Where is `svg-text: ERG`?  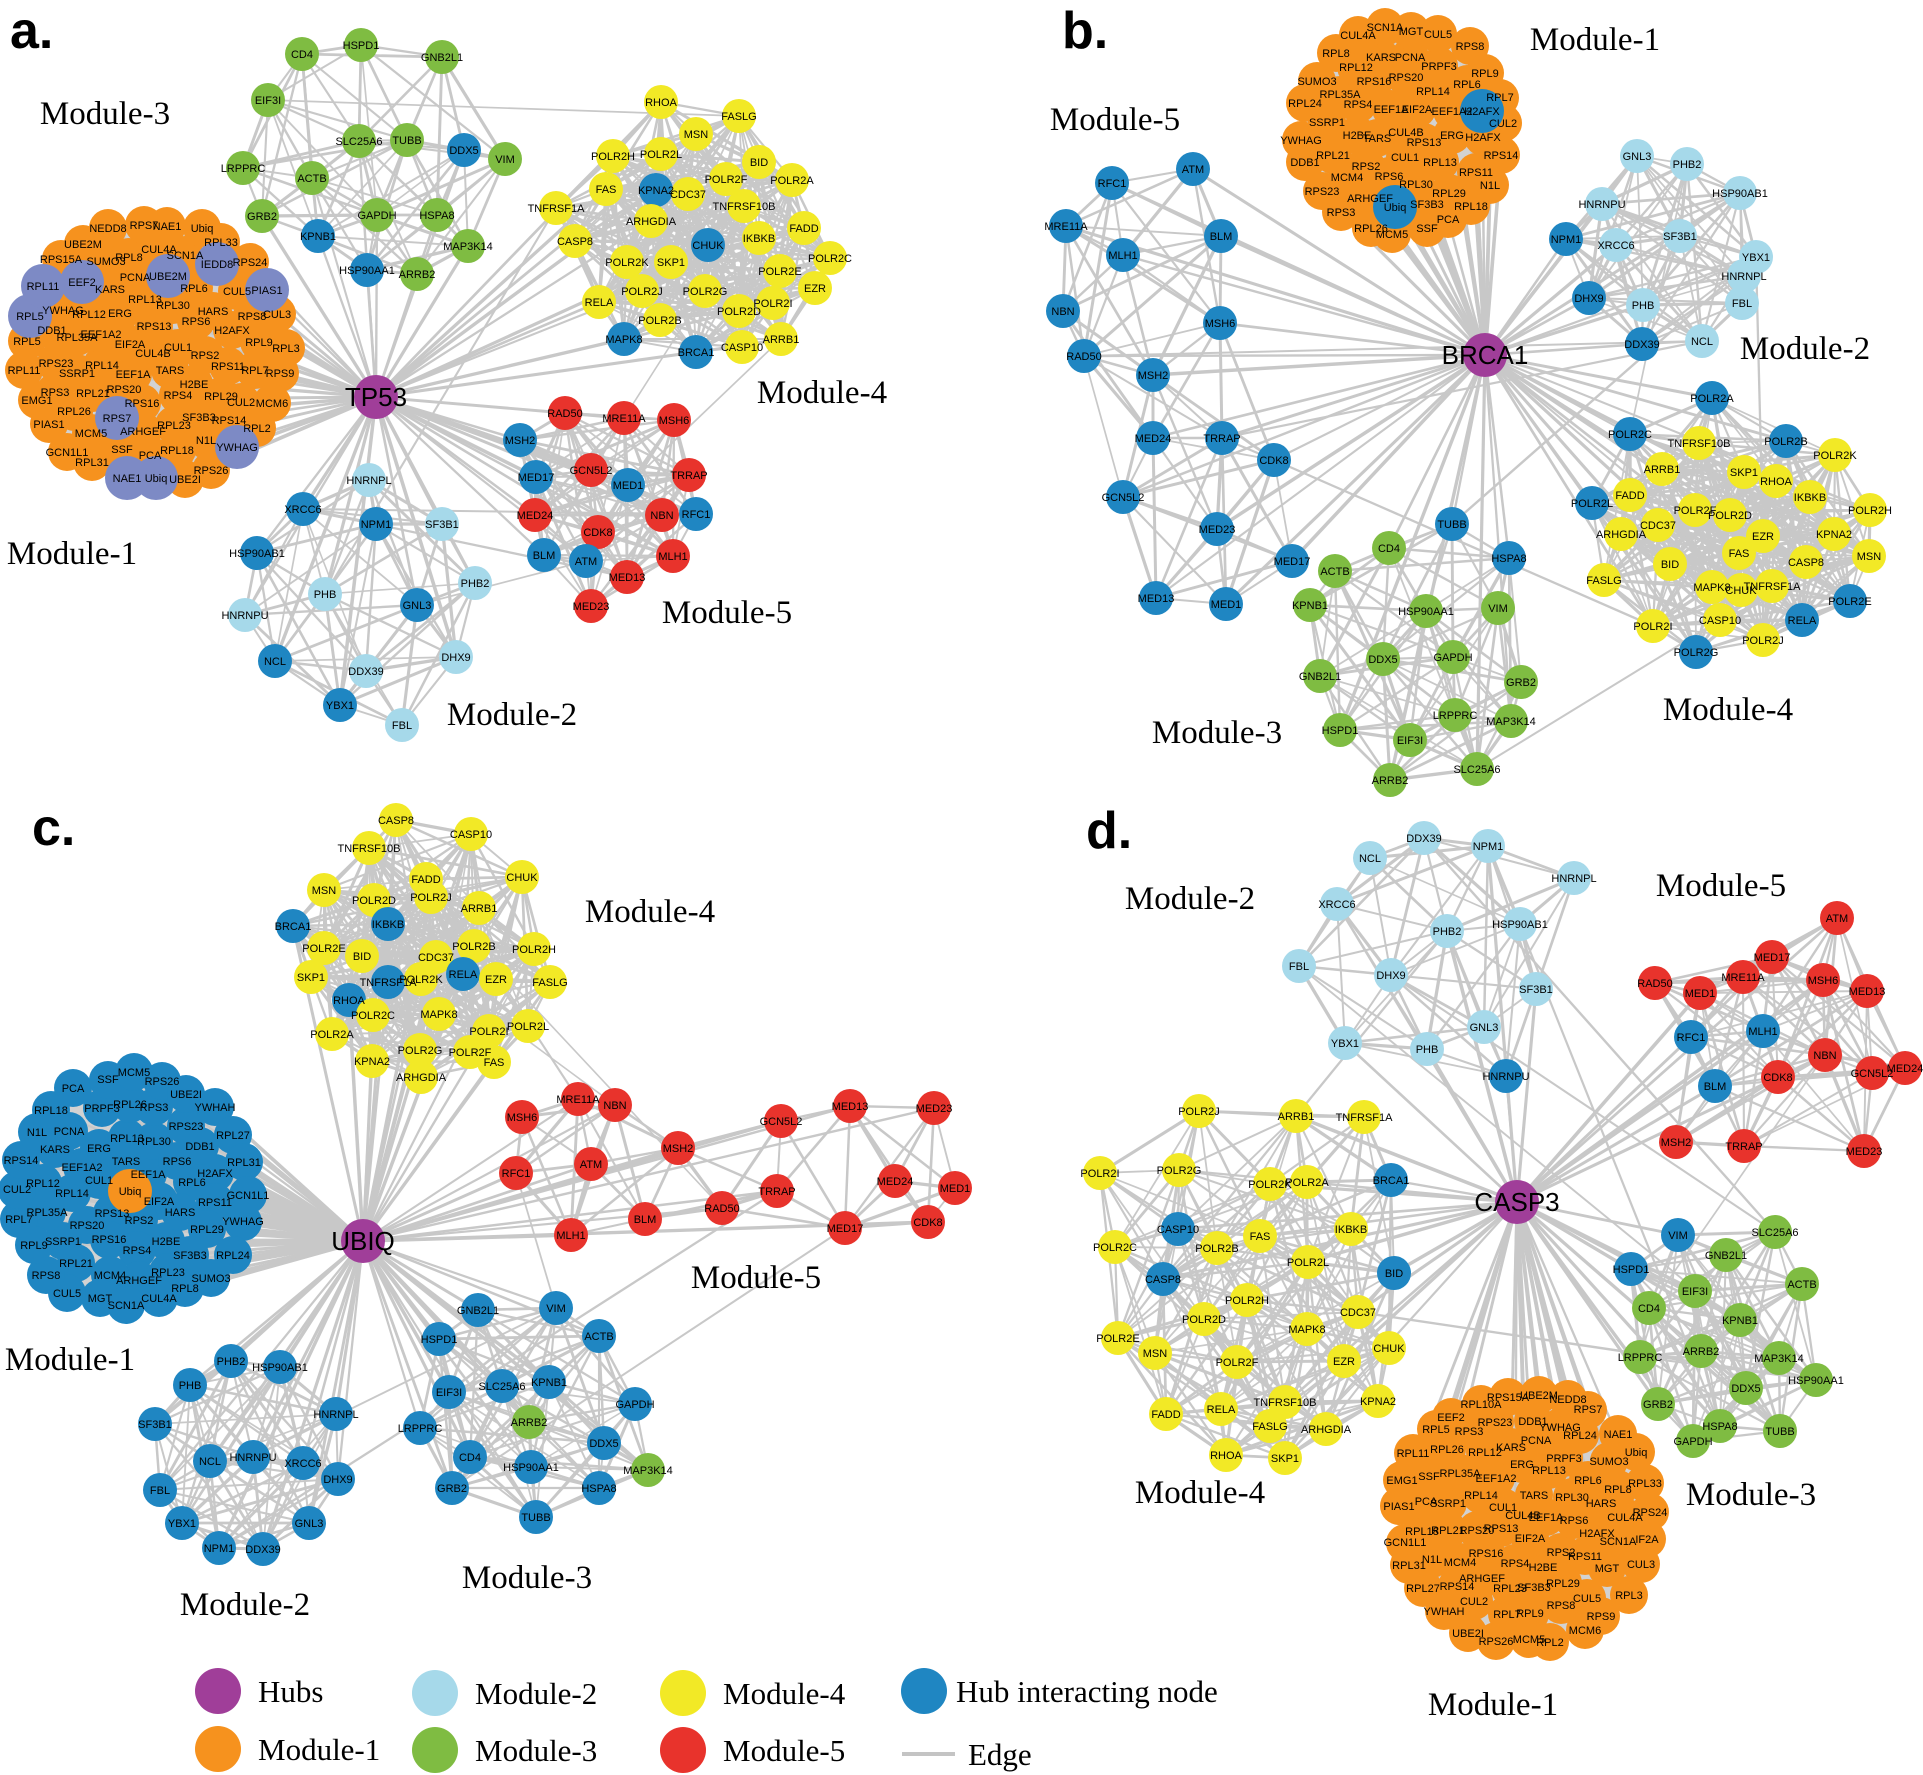
svg-text: ERG is located at coordinates (99, 1149).